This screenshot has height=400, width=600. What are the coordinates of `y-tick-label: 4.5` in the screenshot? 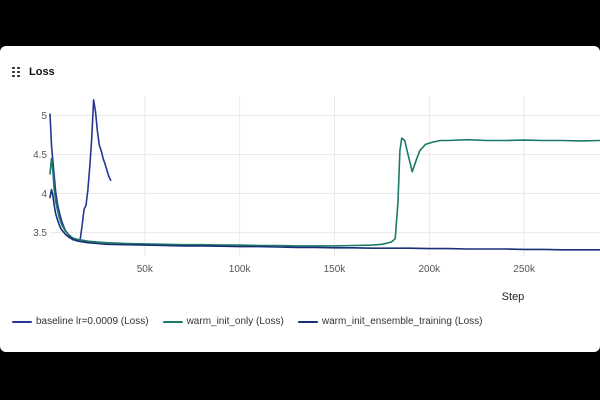 It's located at (40, 155).